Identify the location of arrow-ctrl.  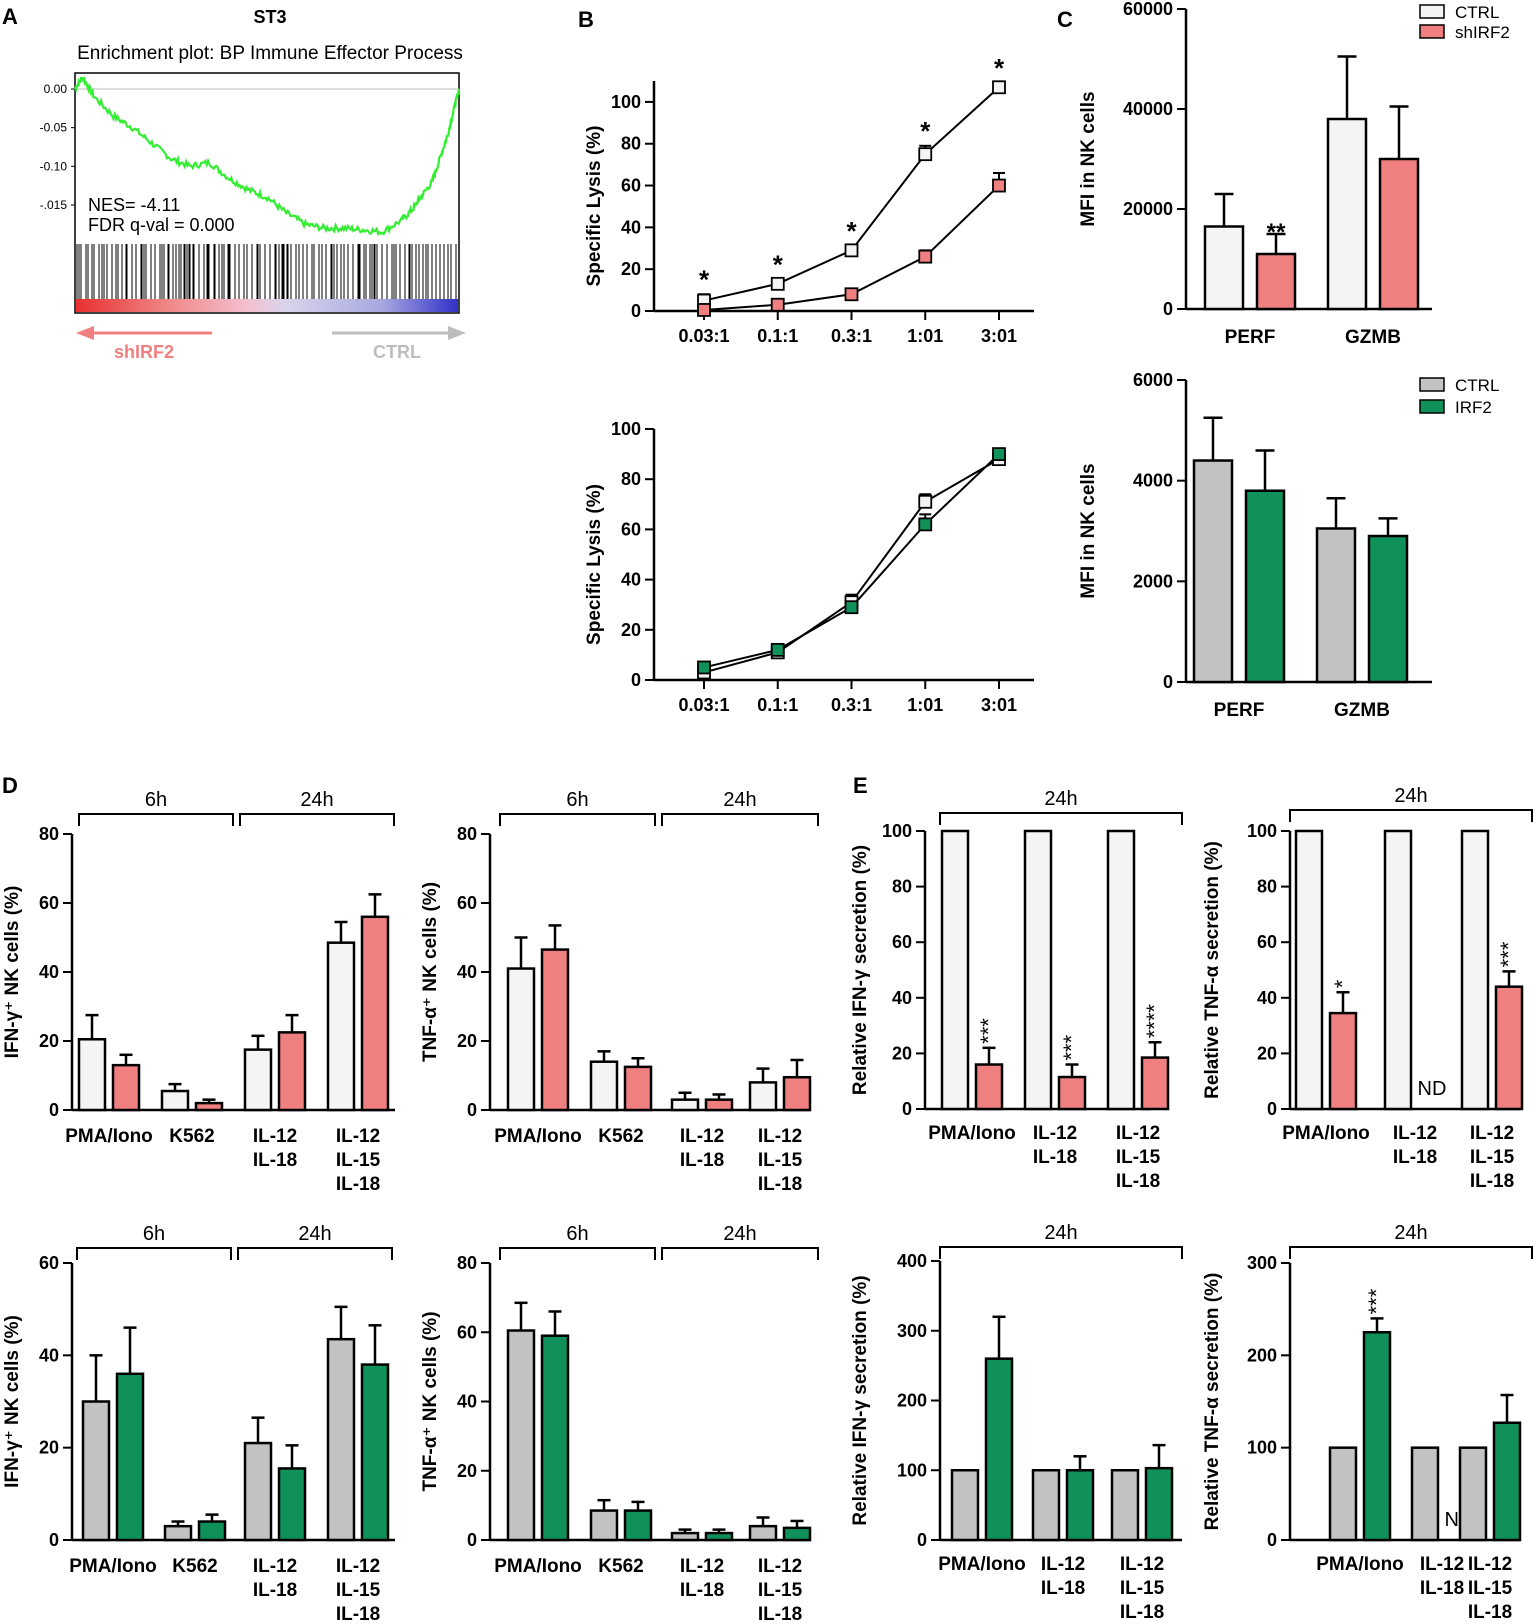
(399, 333).